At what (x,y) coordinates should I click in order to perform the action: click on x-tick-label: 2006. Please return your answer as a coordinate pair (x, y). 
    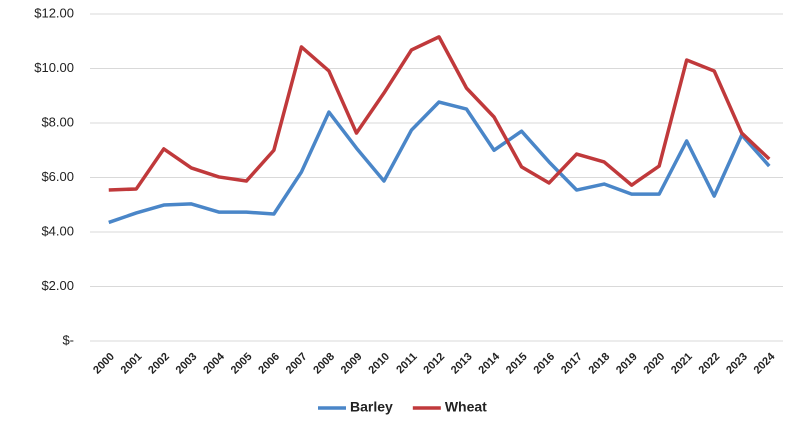
    Looking at the image, I should click on (269, 364).